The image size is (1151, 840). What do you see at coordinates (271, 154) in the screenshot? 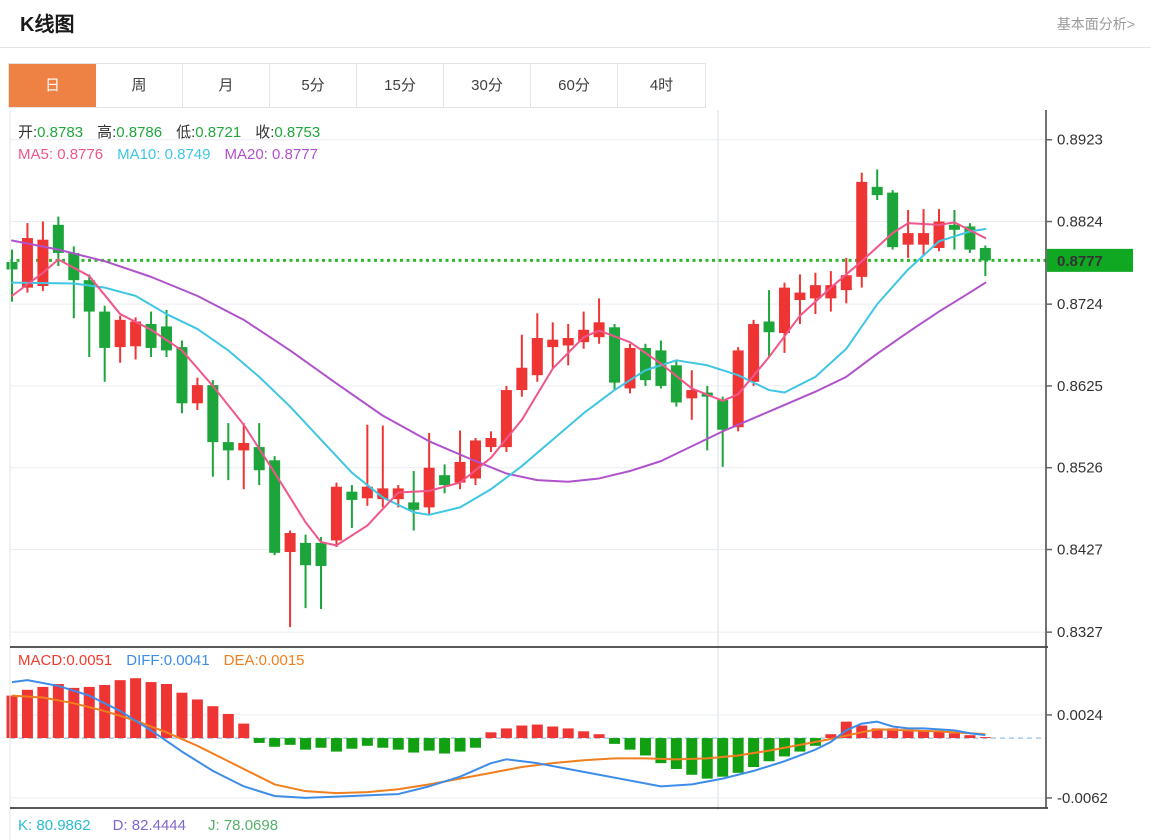
I see `ma20-readout: MA20: 0.8777` at bounding box center [271, 154].